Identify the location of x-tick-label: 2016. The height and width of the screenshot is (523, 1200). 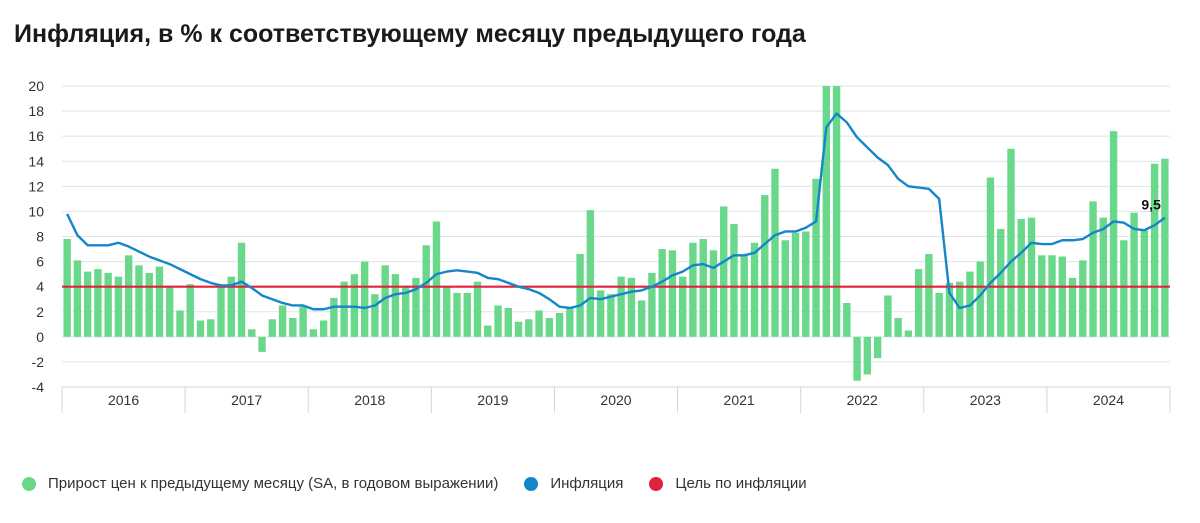
(123, 400).